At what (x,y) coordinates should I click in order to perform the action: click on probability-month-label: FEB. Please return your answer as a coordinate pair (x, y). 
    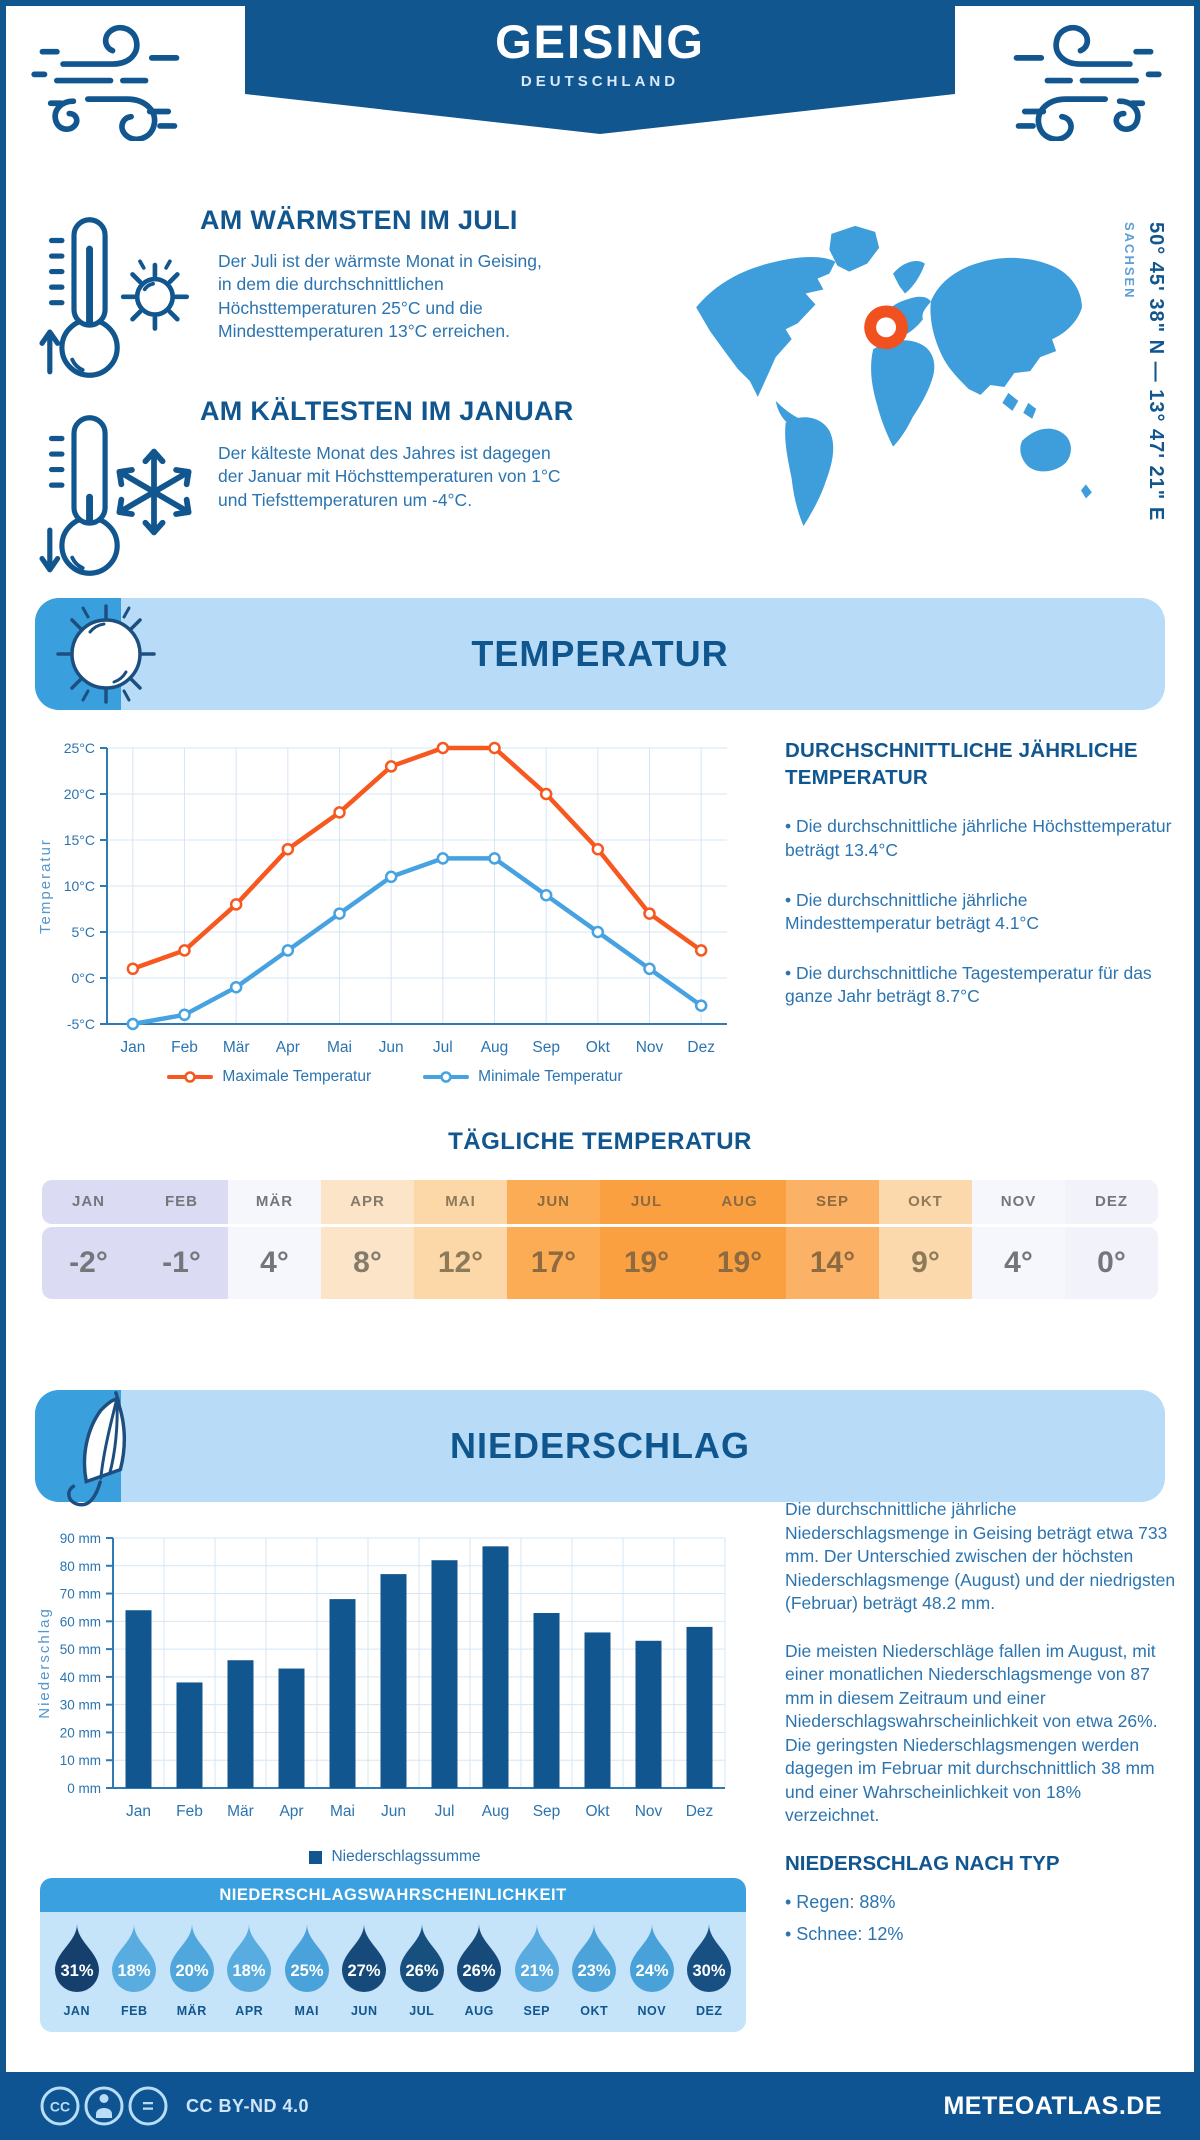
    Looking at the image, I should click on (134, 2011).